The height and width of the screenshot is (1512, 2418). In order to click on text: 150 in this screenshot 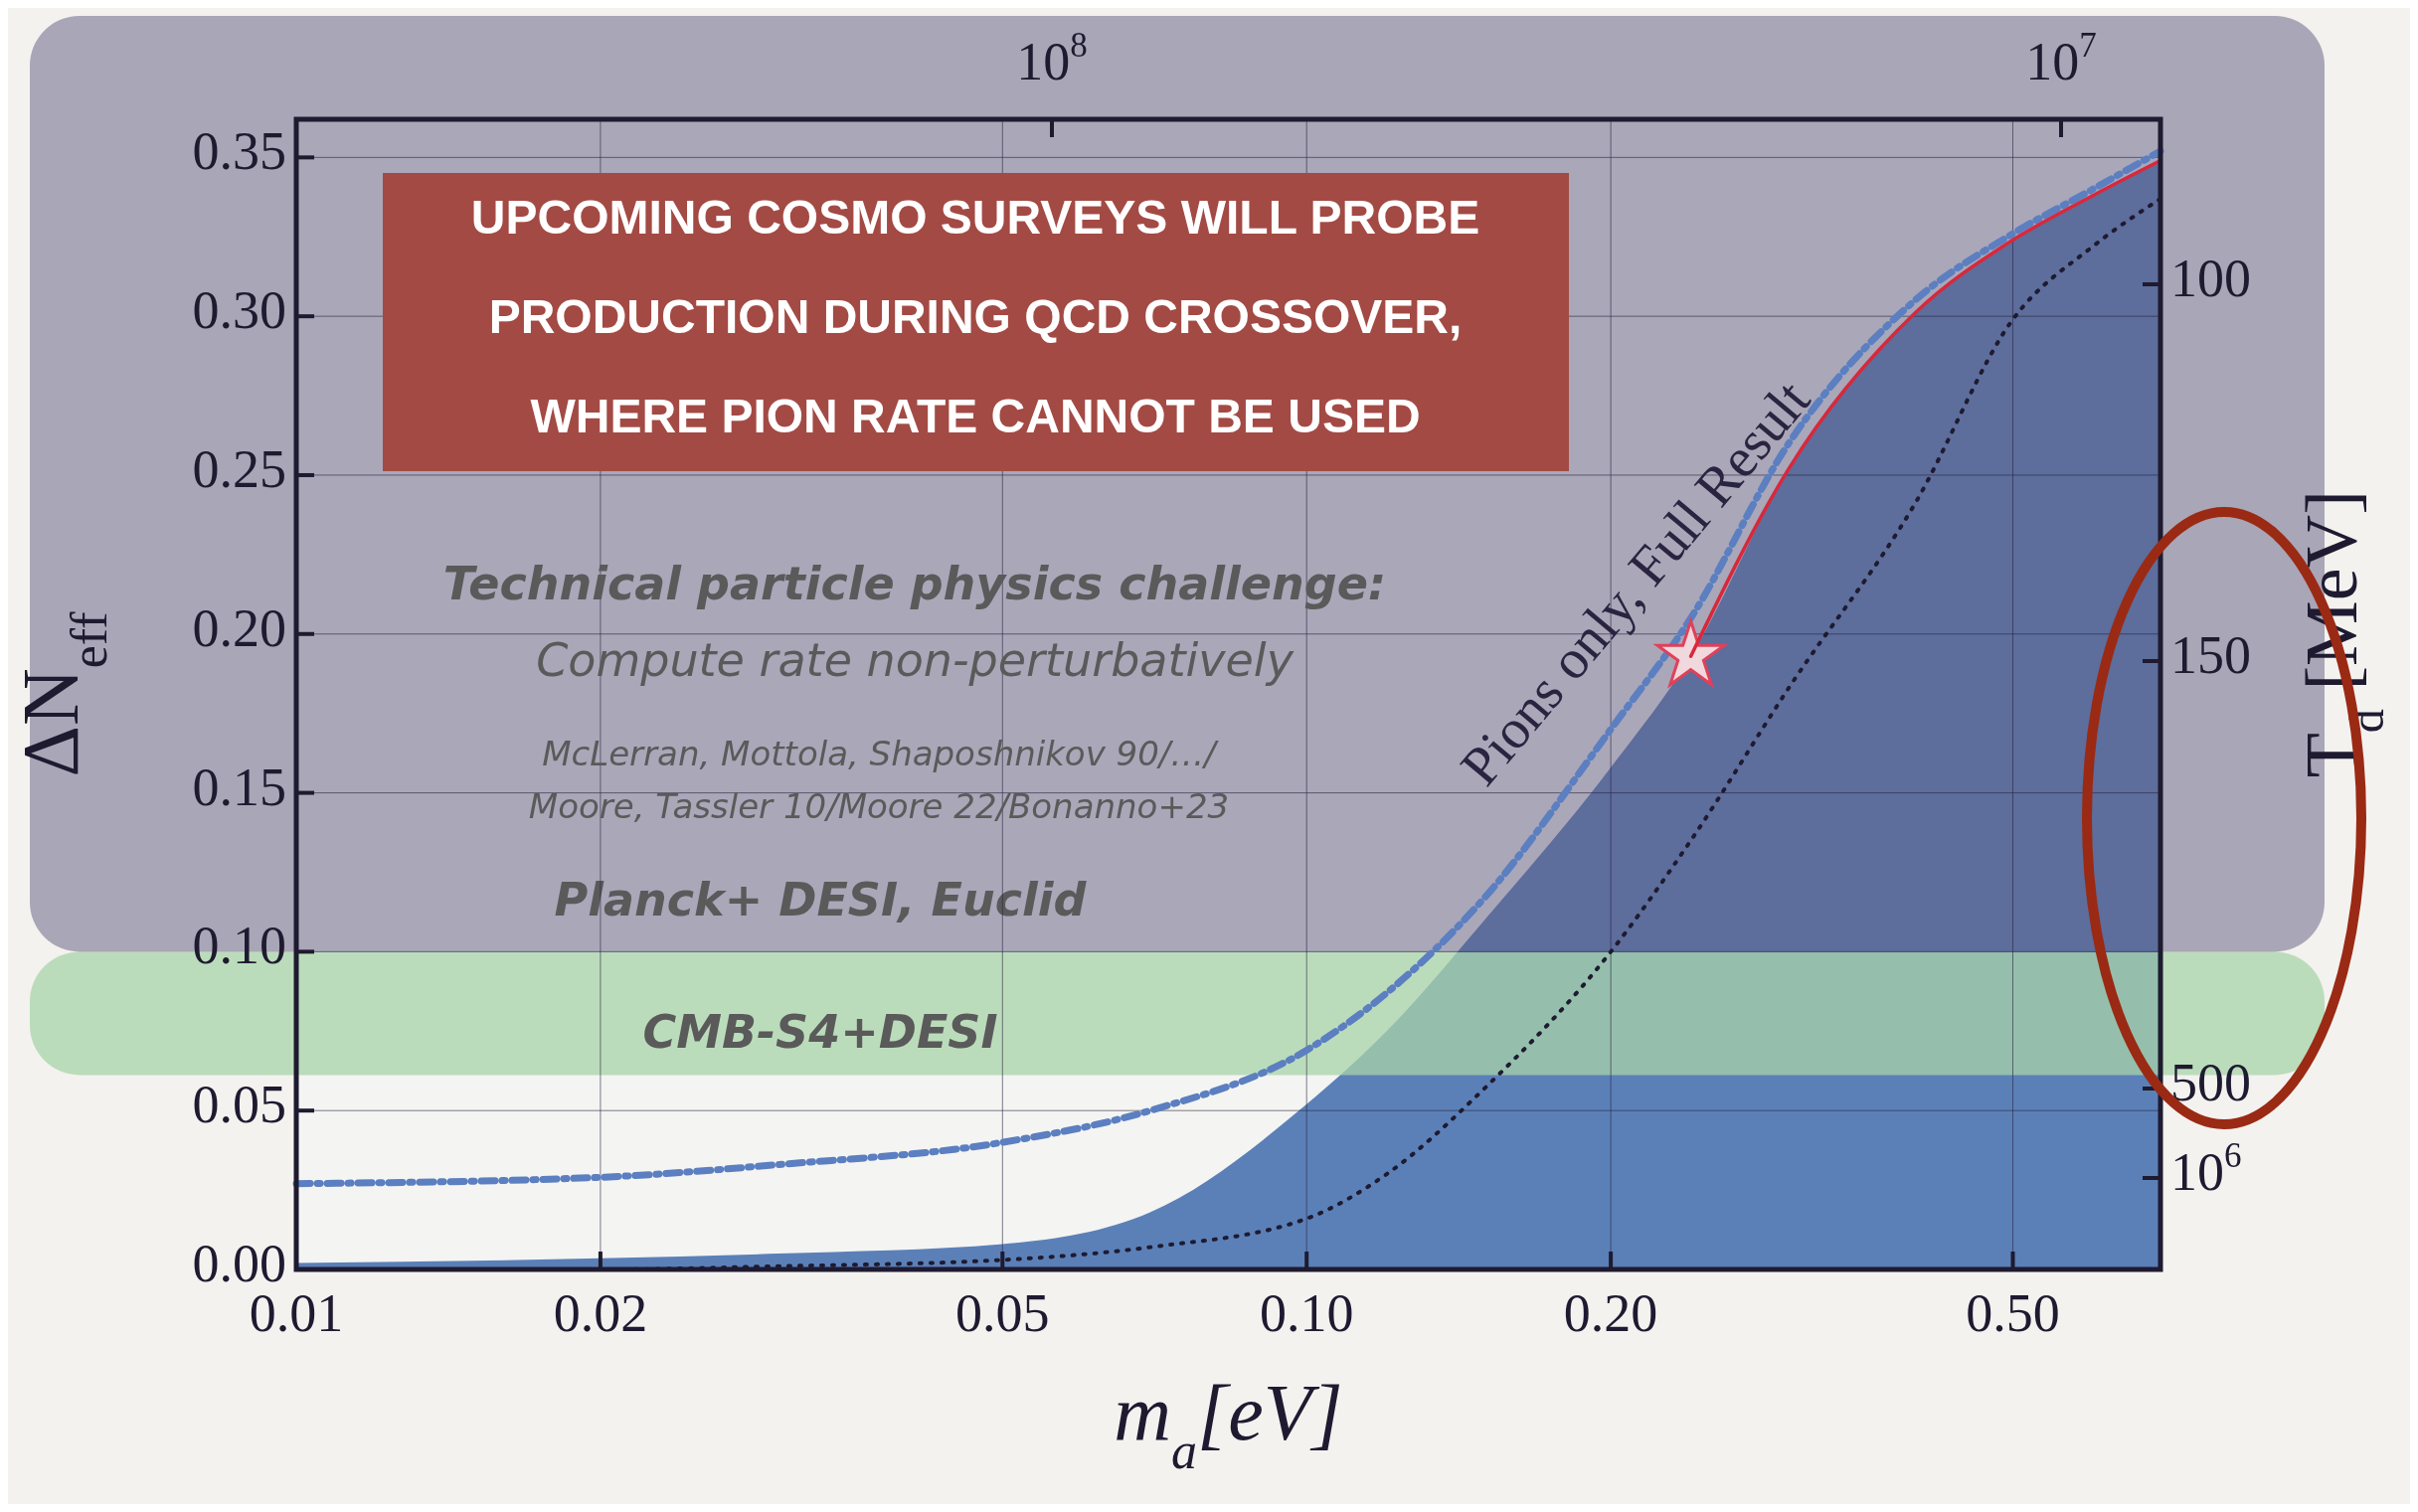, I will do `click(2210, 655)`.